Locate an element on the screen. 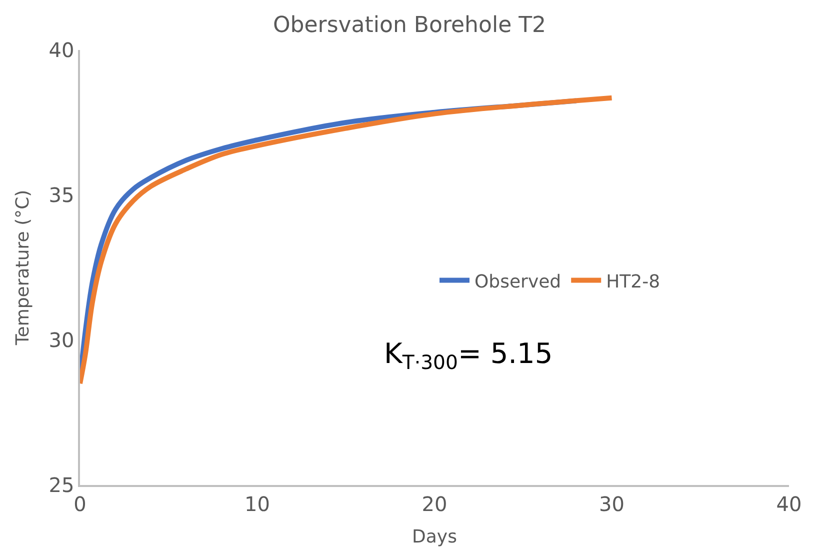  x-tick-label: 20 is located at coordinates (435, 504).